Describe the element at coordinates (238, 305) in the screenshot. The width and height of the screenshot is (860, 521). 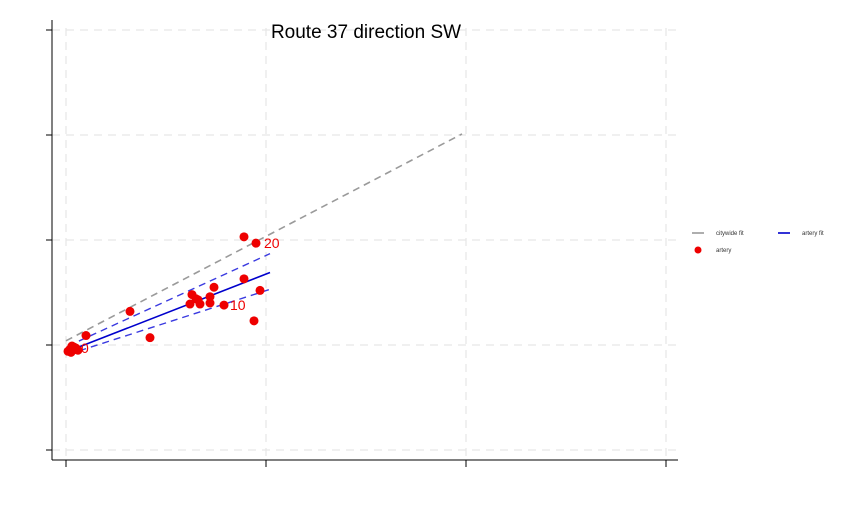
I see `point-label: 10` at that location.